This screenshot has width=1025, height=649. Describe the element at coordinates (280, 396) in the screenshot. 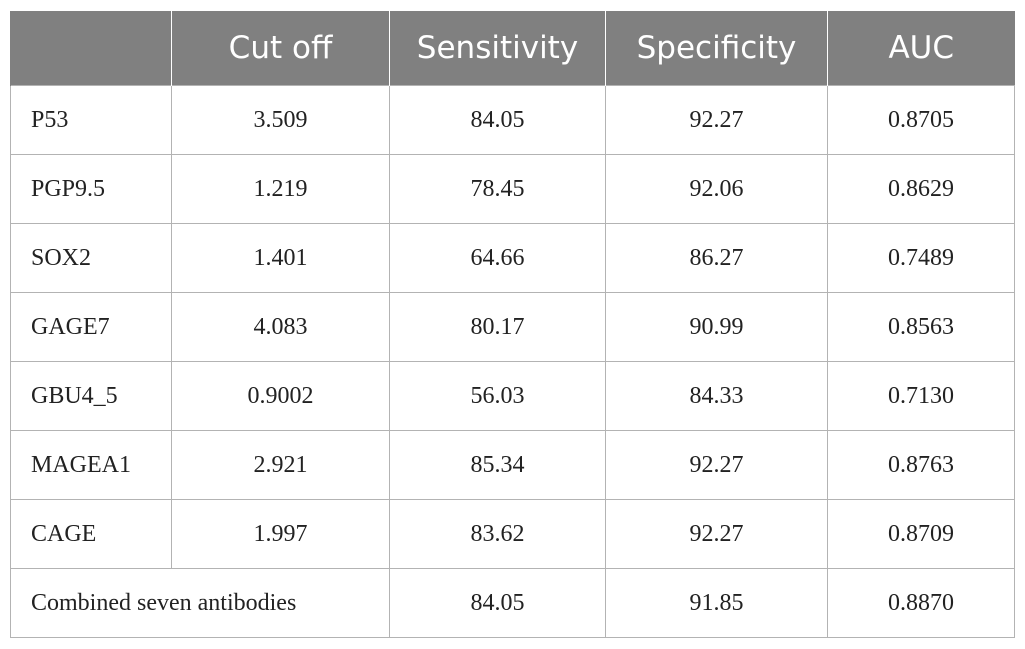

I see `cut-off-value: 0.9002` at that location.